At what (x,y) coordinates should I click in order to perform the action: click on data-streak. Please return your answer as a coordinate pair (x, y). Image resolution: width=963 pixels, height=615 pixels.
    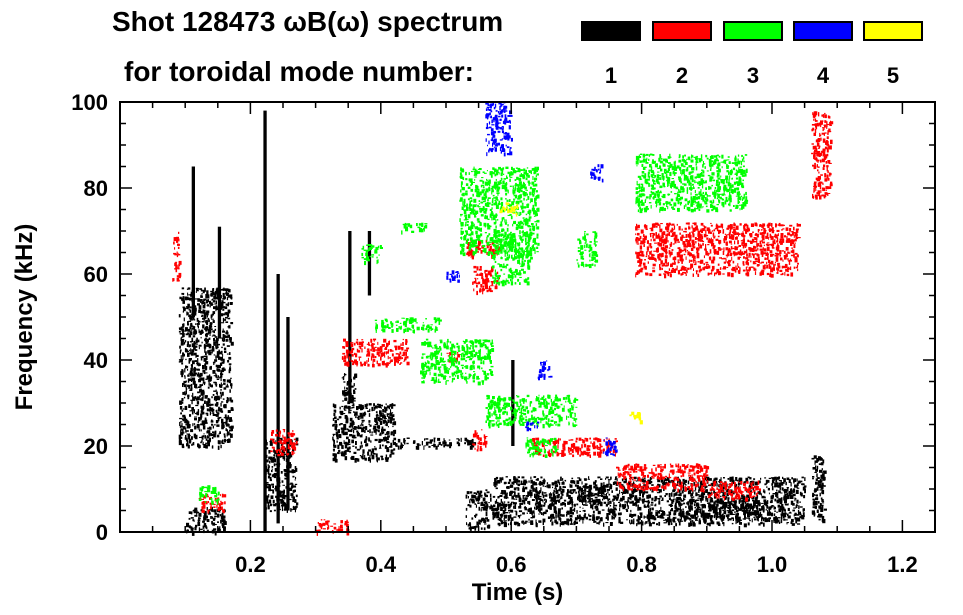
    Looking at the image, I should click on (369, 263).